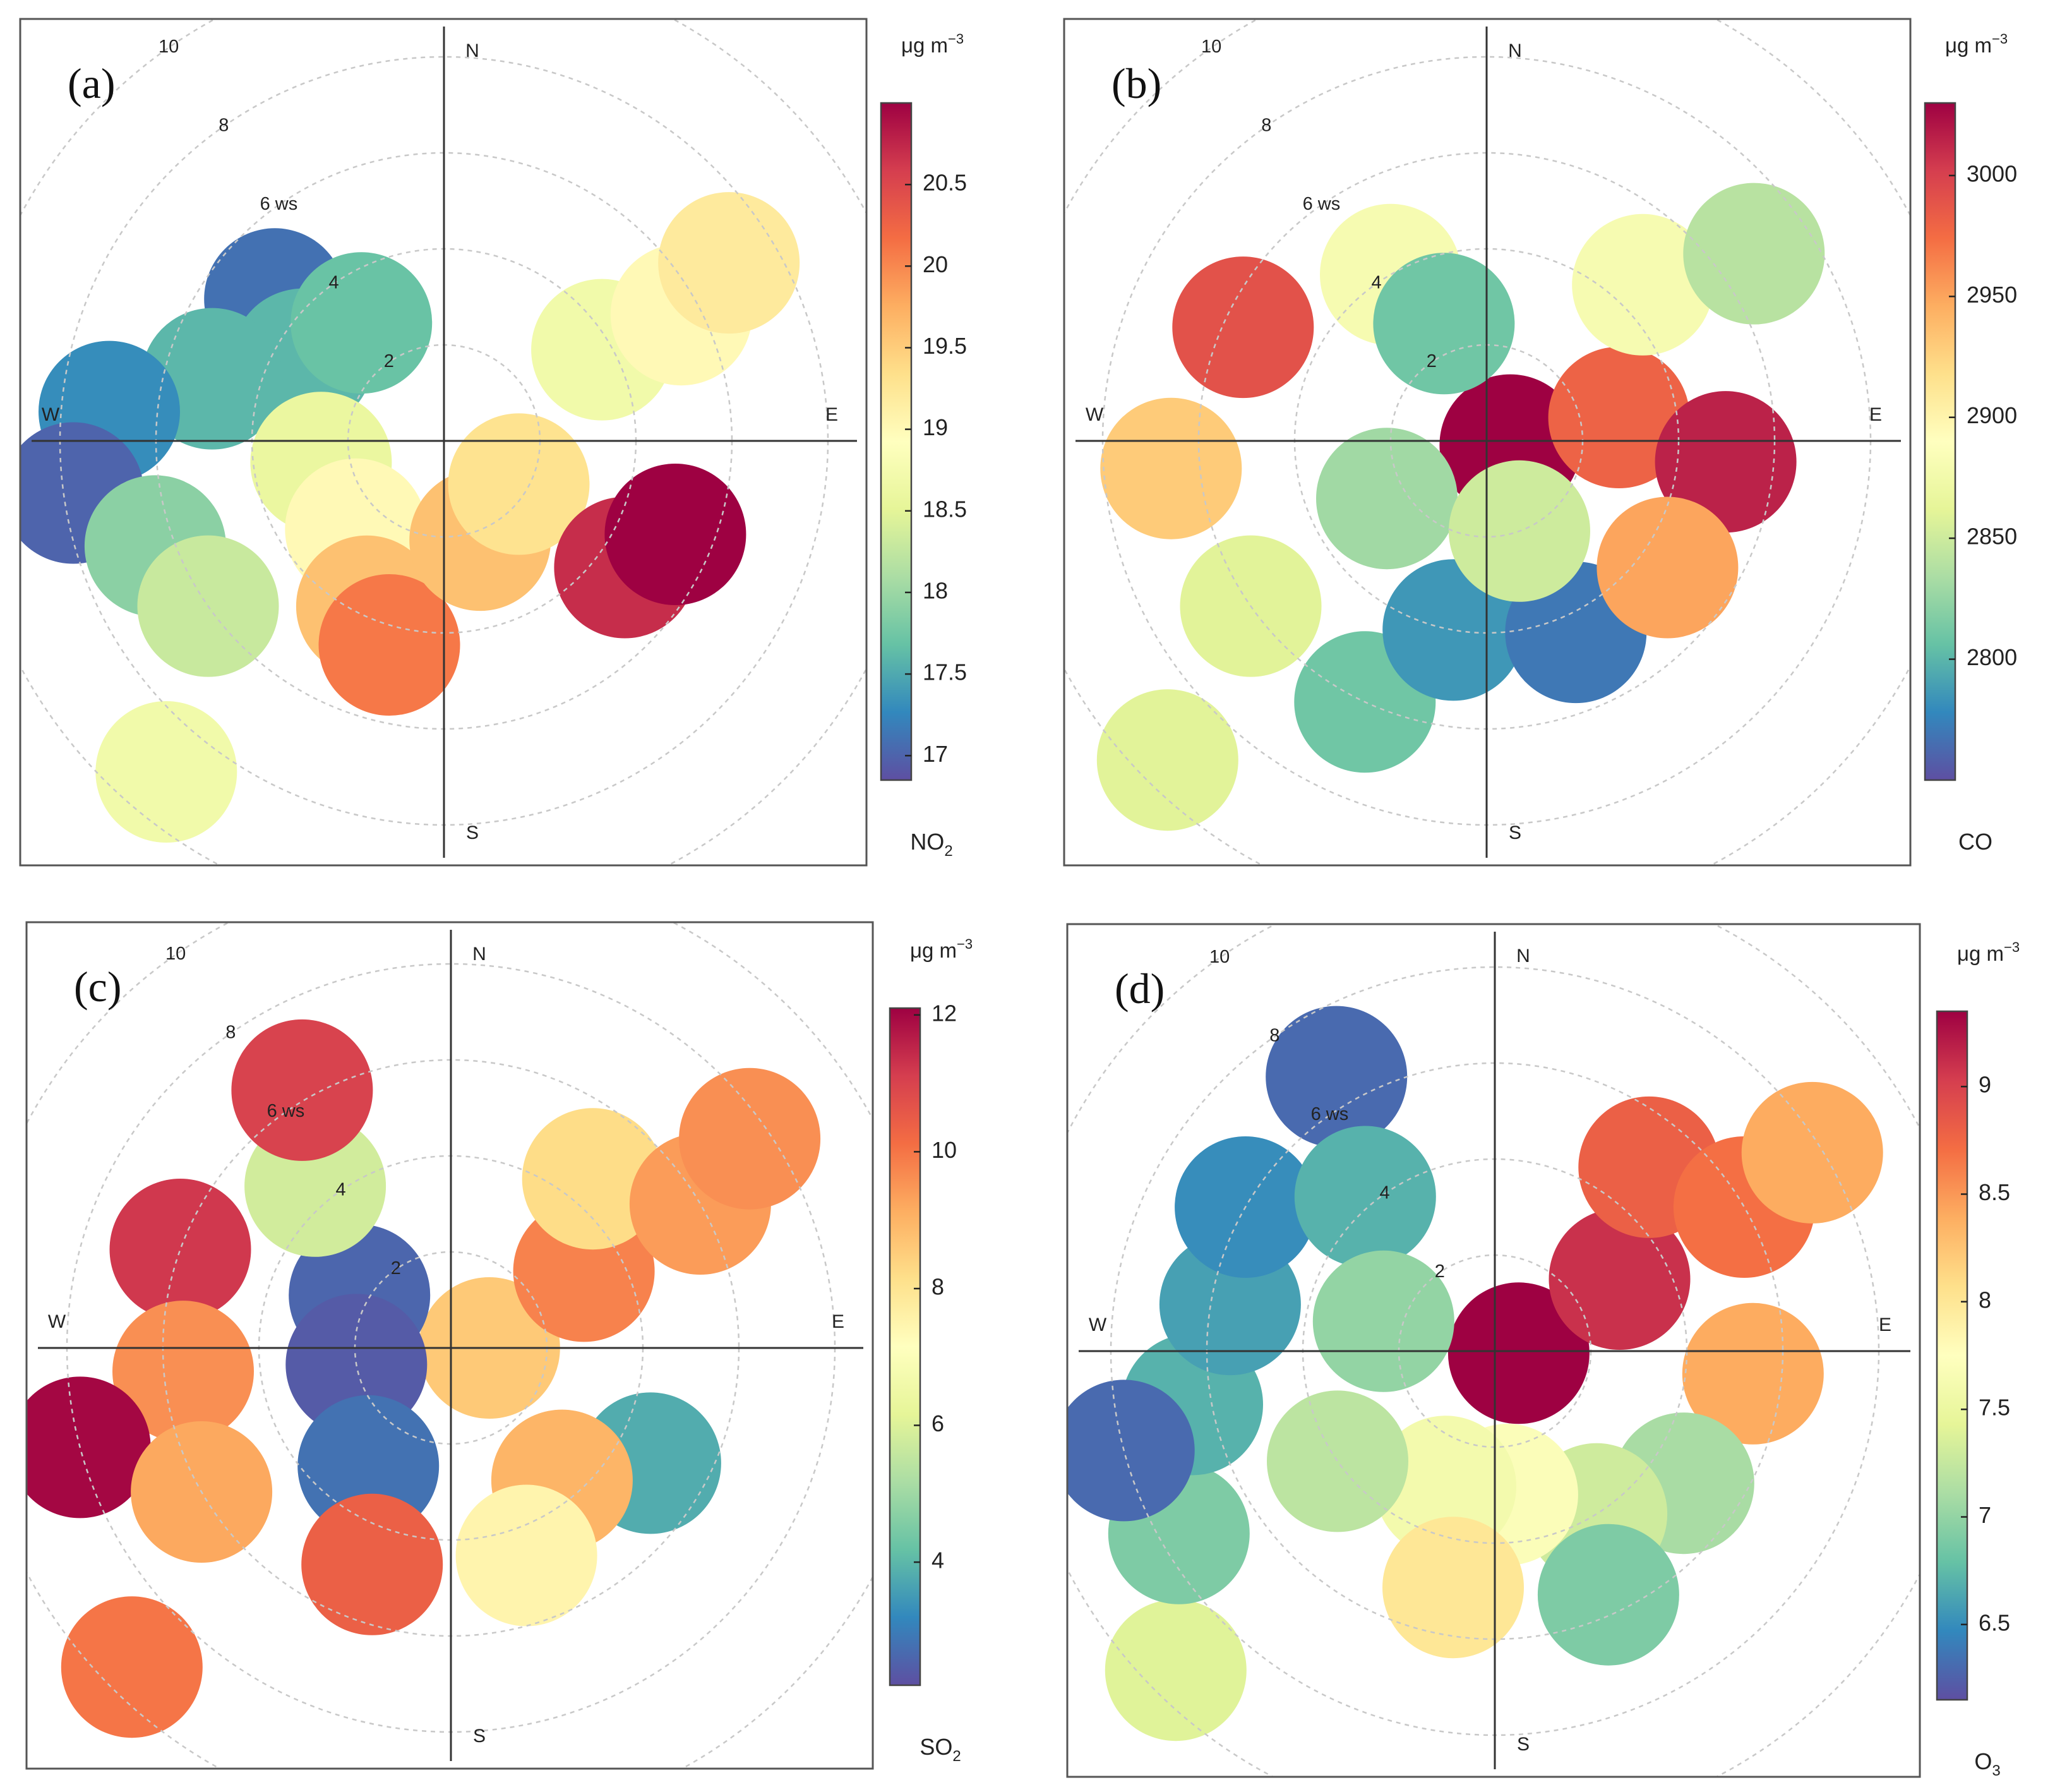 This screenshot has width=2067, height=1792. What do you see at coordinates (1994, 1622) in the screenshot?
I see `colorbar-tick-label: 6.5` at bounding box center [1994, 1622].